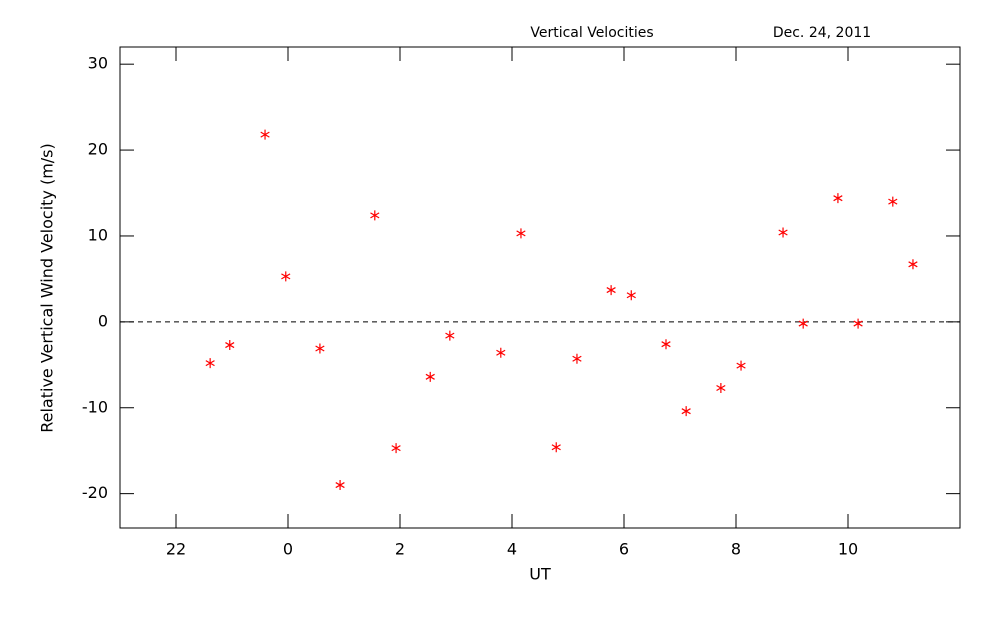 The height and width of the screenshot is (625, 1000). I want to click on x-tick-label: 10, so click(848, 549).